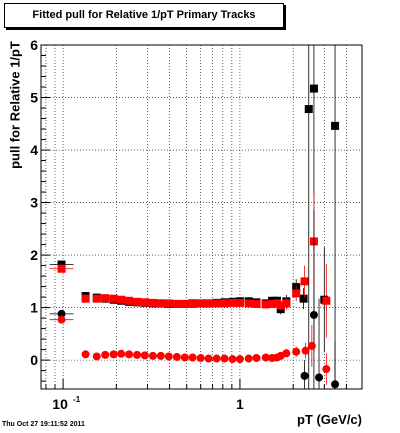 Image resolution: width=400 pixels, height=433 pixels. I want to click on x-tick-label: 10, so click(60, 404).